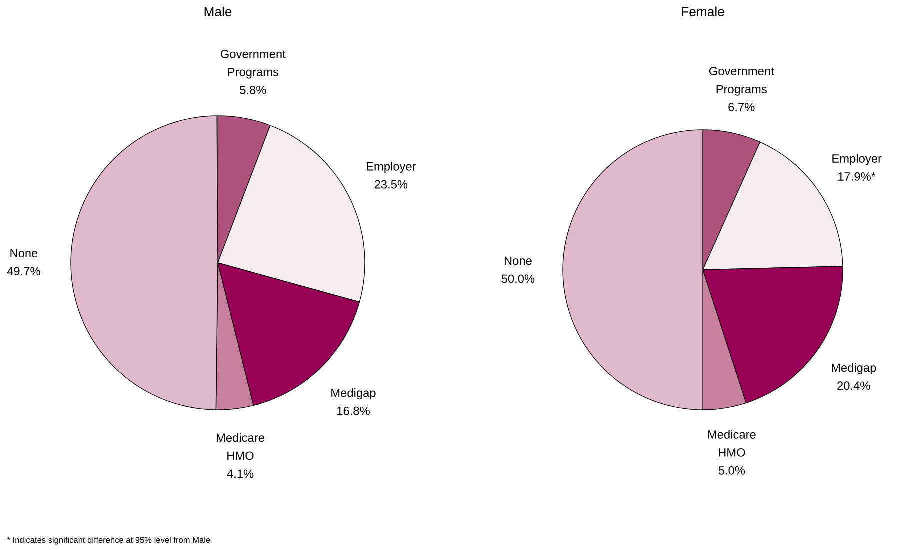 Image resolution: width=900 pixels, height=550 pixels. What do you see at coordinates (857, 176) in the screenshot?
I see `data-label: 17.9%*` at bounding box center [857, 176].